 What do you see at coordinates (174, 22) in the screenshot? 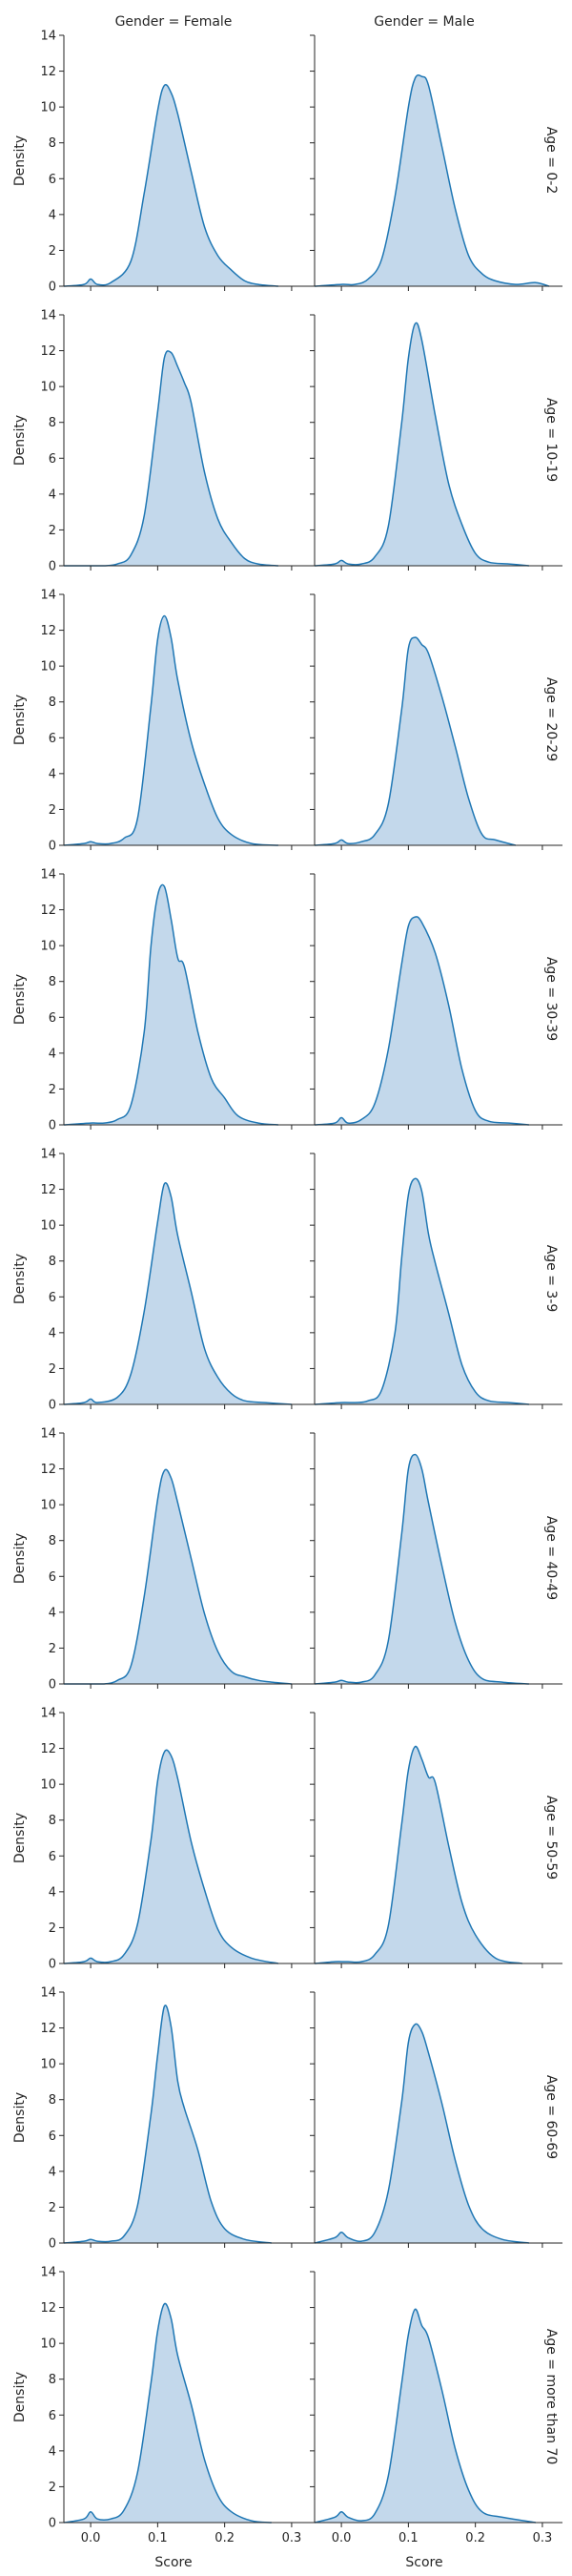
I see `column-title-female: Gender = Female` at bounding box center [174, 22].